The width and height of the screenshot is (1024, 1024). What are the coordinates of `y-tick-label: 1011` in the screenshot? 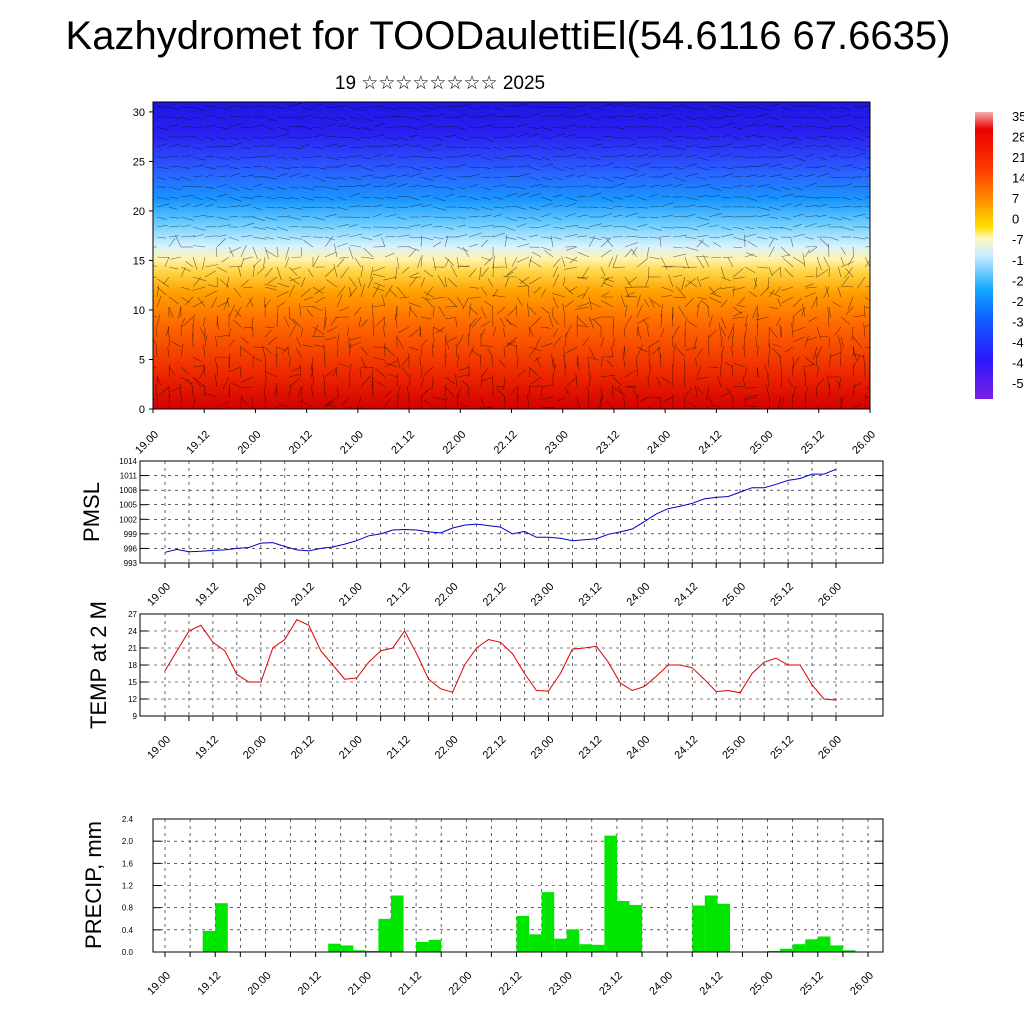 It's located at (129, 476).